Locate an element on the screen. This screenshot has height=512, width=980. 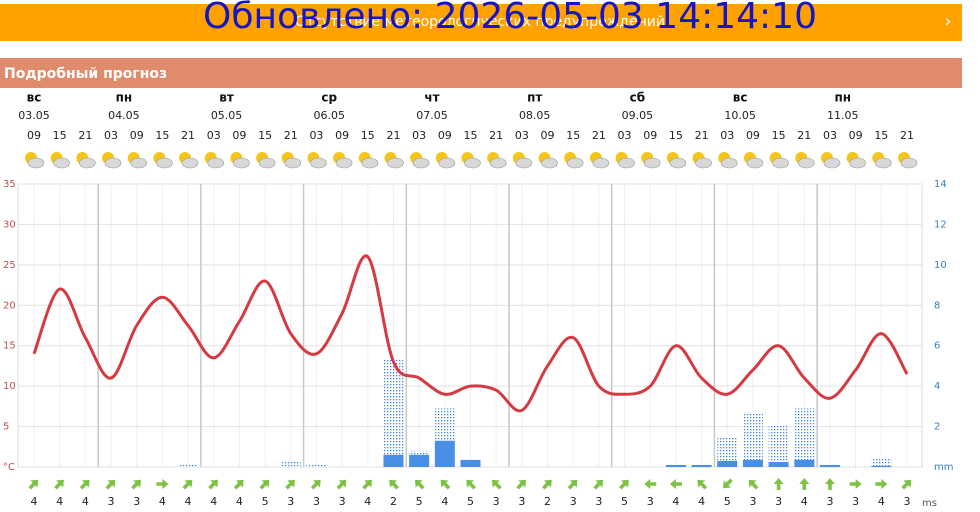
day-date: 10.05 is located at coordinates (740, 115).